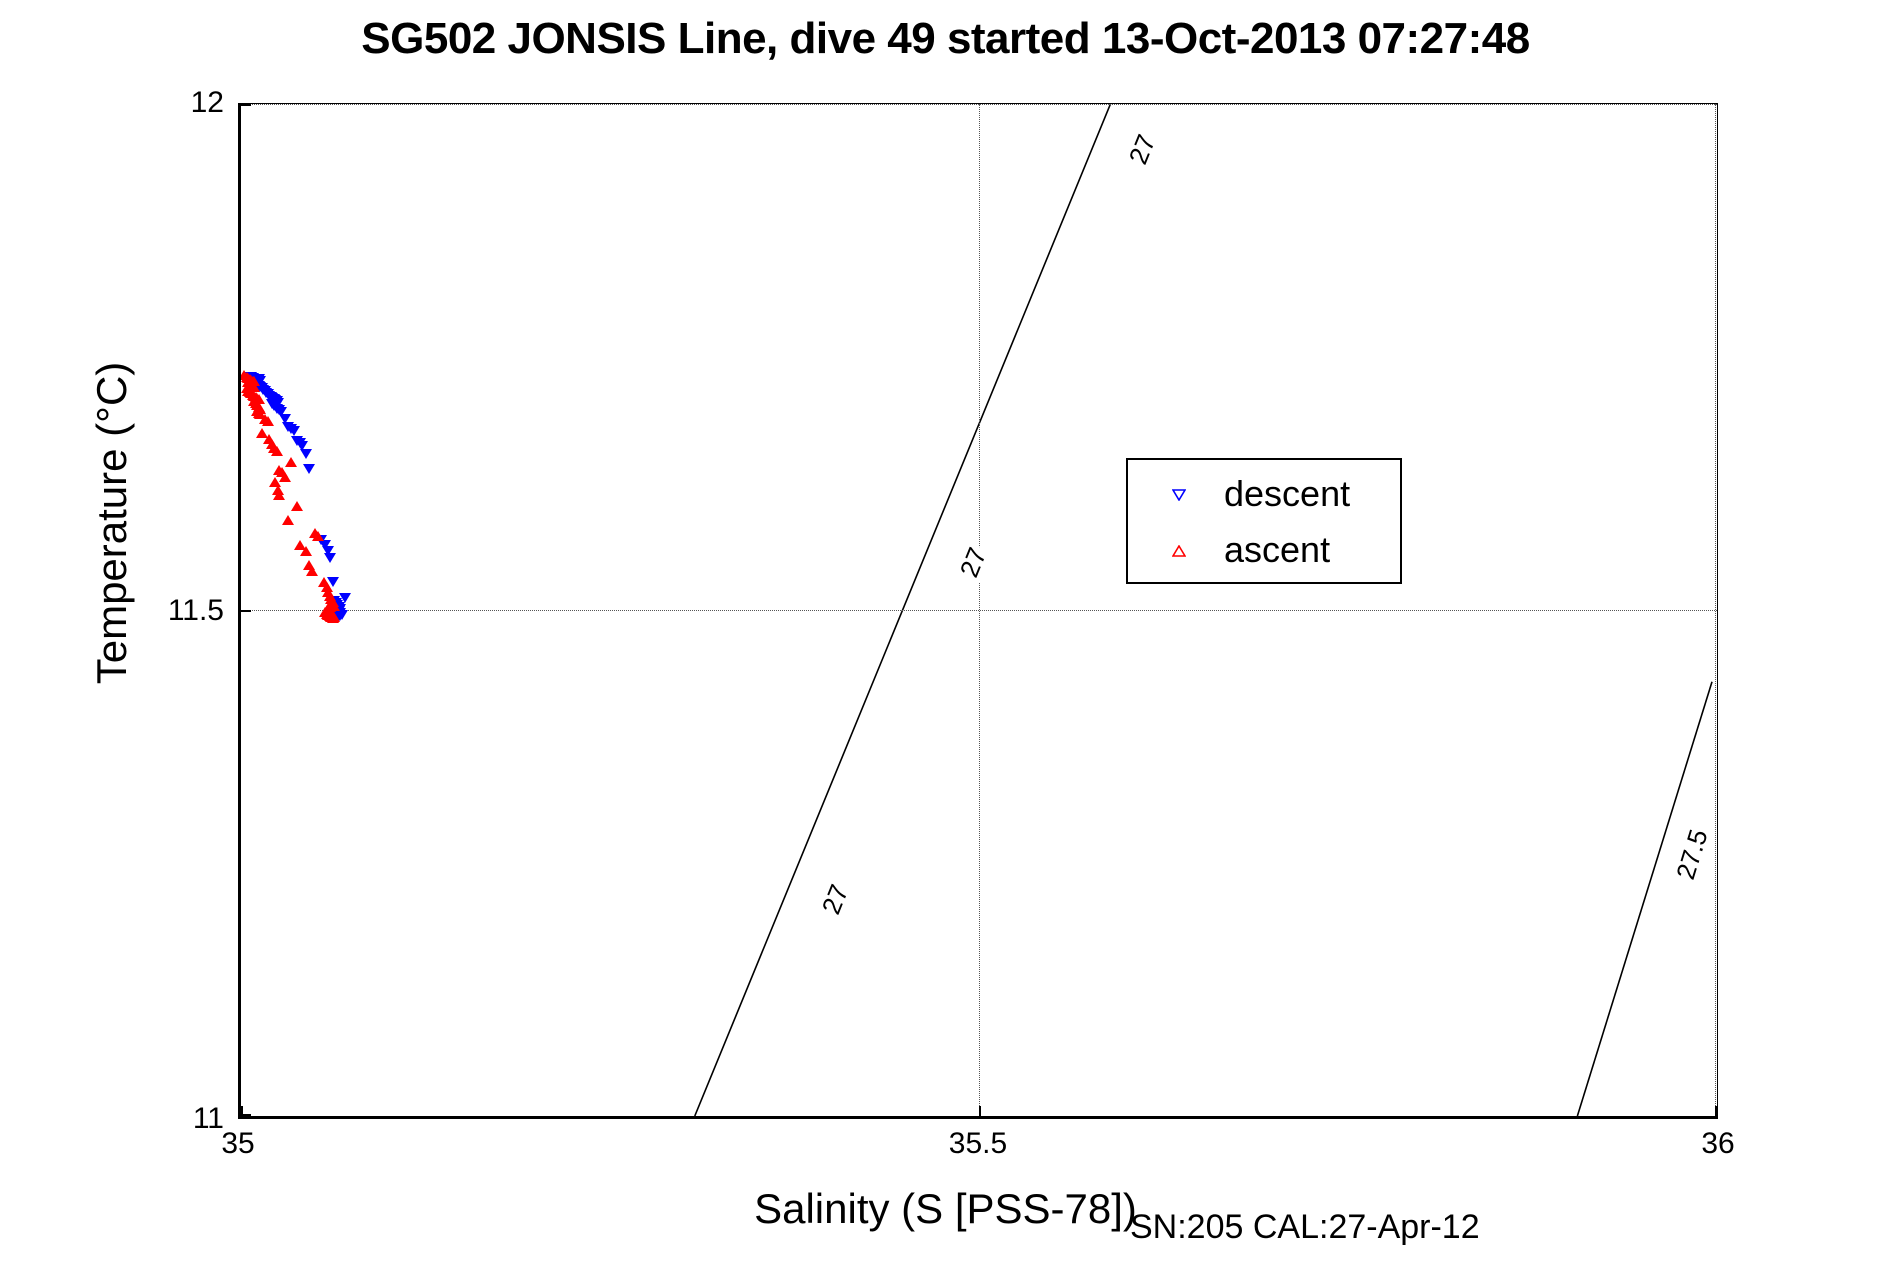 The height and width of the screenshot is (1262, 1891). Describe the element at coordinates (1264, 521) in the screenshot. I see `legend: descent ascent` at that location.